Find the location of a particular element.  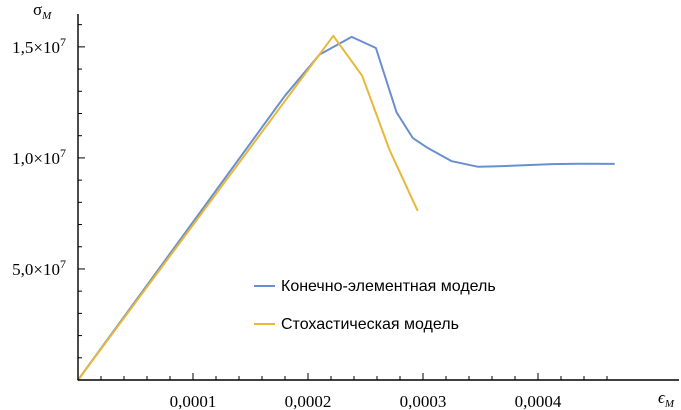

x-tick-label: 0,0003 is located at coordinates (423, 401).